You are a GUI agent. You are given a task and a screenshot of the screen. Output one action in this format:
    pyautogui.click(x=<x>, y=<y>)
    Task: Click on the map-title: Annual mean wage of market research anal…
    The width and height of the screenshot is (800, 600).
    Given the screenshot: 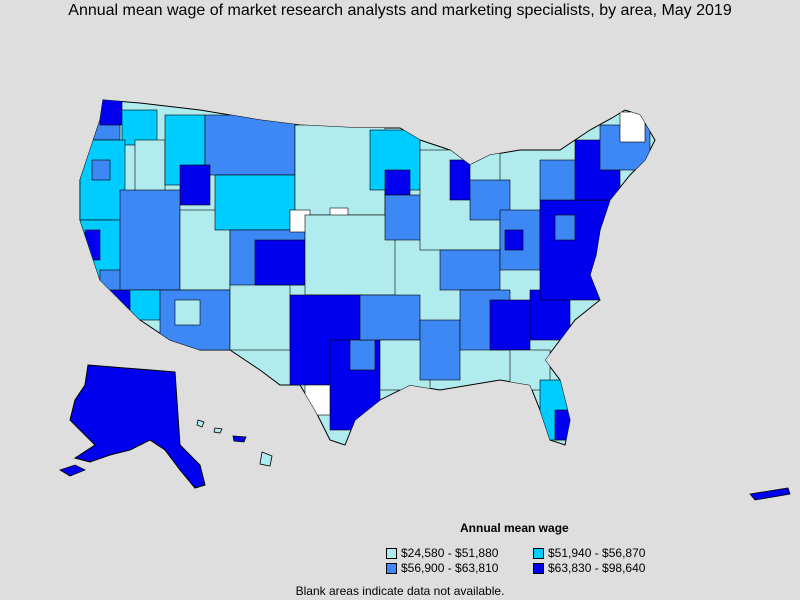 What is the action you would take?
    pyautogui.click(x=400, y=10)
    